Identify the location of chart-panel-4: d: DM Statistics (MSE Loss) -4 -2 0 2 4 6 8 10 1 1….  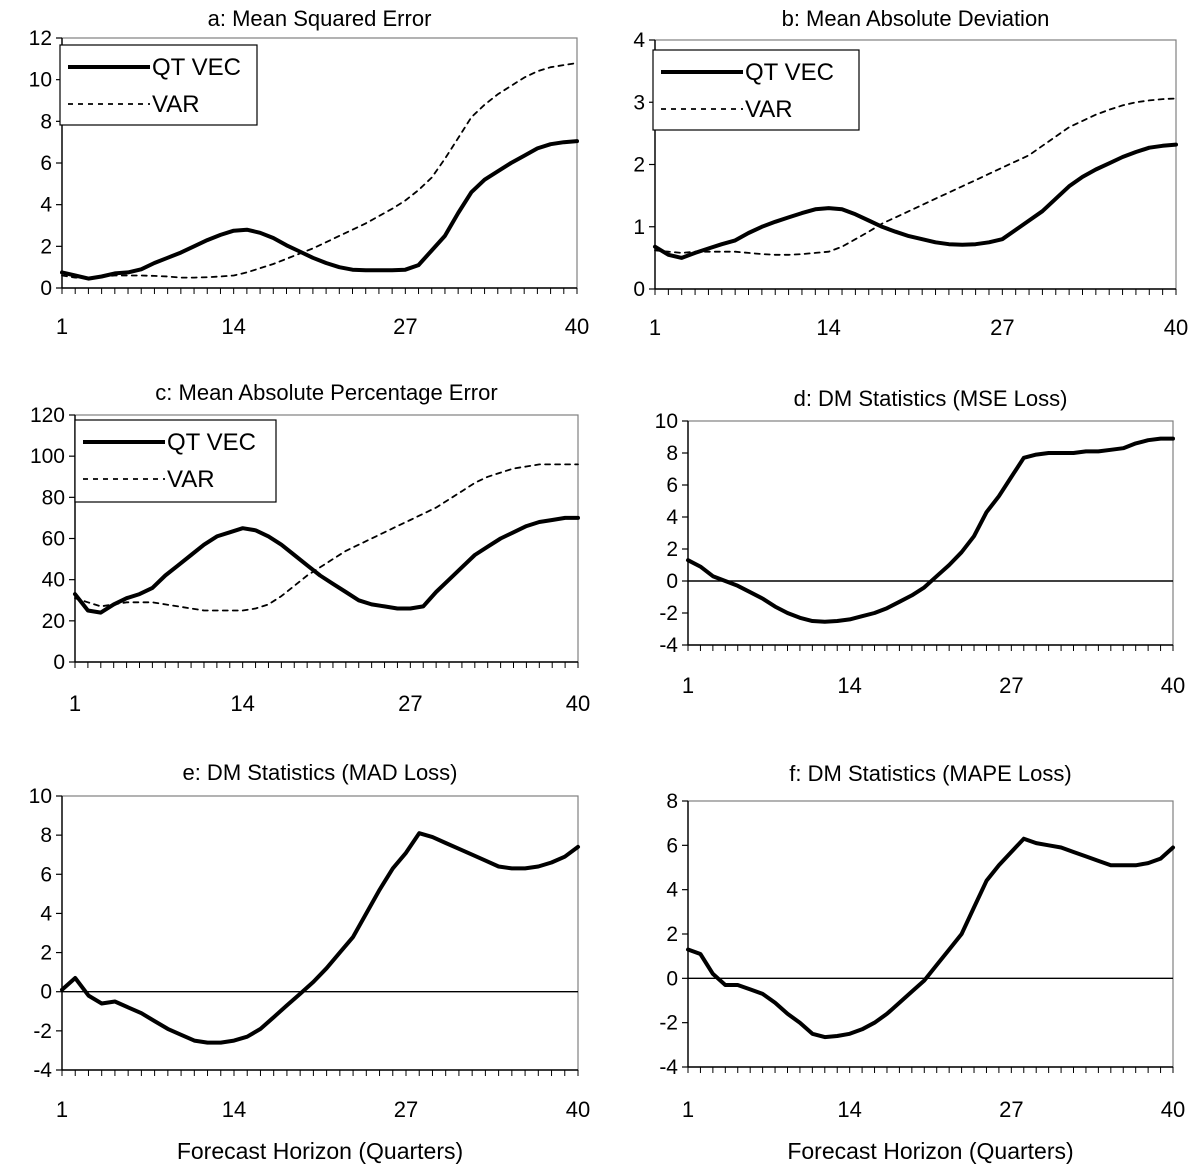
(920, 542).